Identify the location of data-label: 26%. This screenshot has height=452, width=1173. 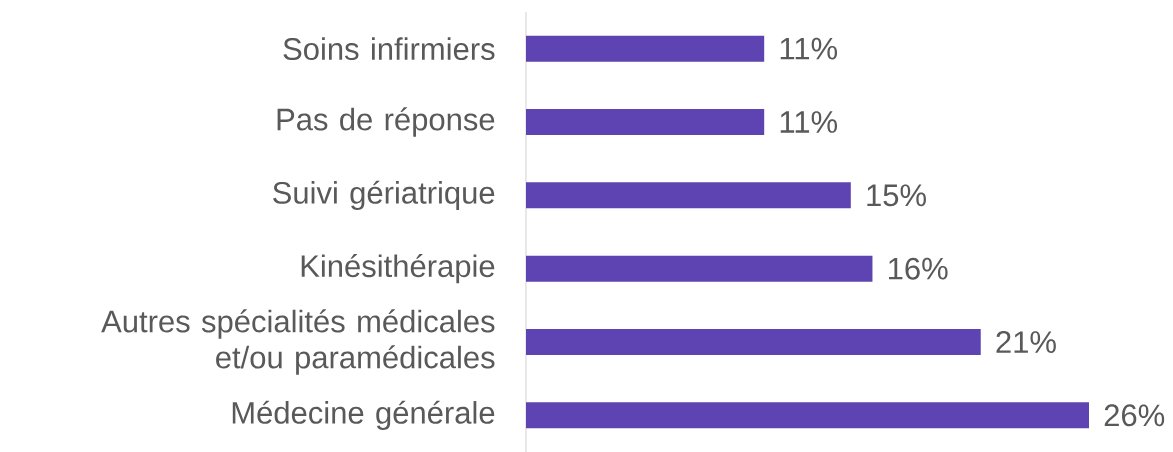
(1134, 415).